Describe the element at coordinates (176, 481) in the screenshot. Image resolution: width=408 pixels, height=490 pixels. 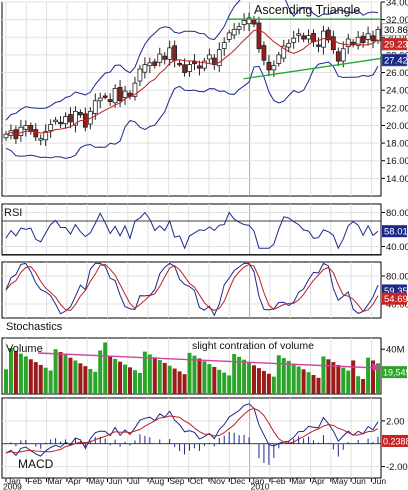
I see `x-tick-label: Sep` at that location.